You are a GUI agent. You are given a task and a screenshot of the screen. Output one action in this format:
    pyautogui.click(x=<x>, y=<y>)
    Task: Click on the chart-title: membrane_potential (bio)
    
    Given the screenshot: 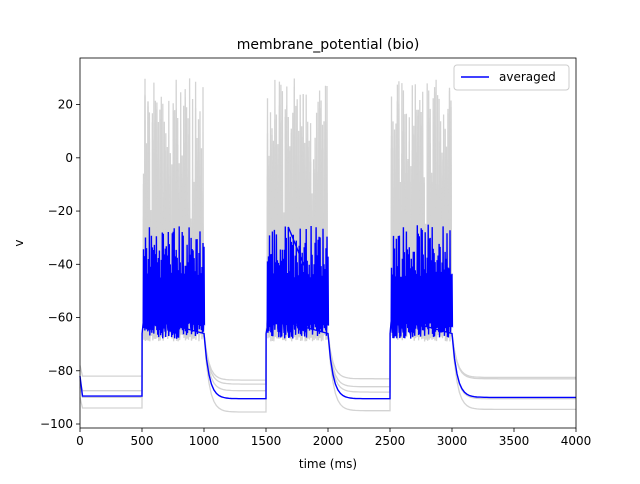 What is the action you would take?
    pyautogui.click(x=328, y=45)
    